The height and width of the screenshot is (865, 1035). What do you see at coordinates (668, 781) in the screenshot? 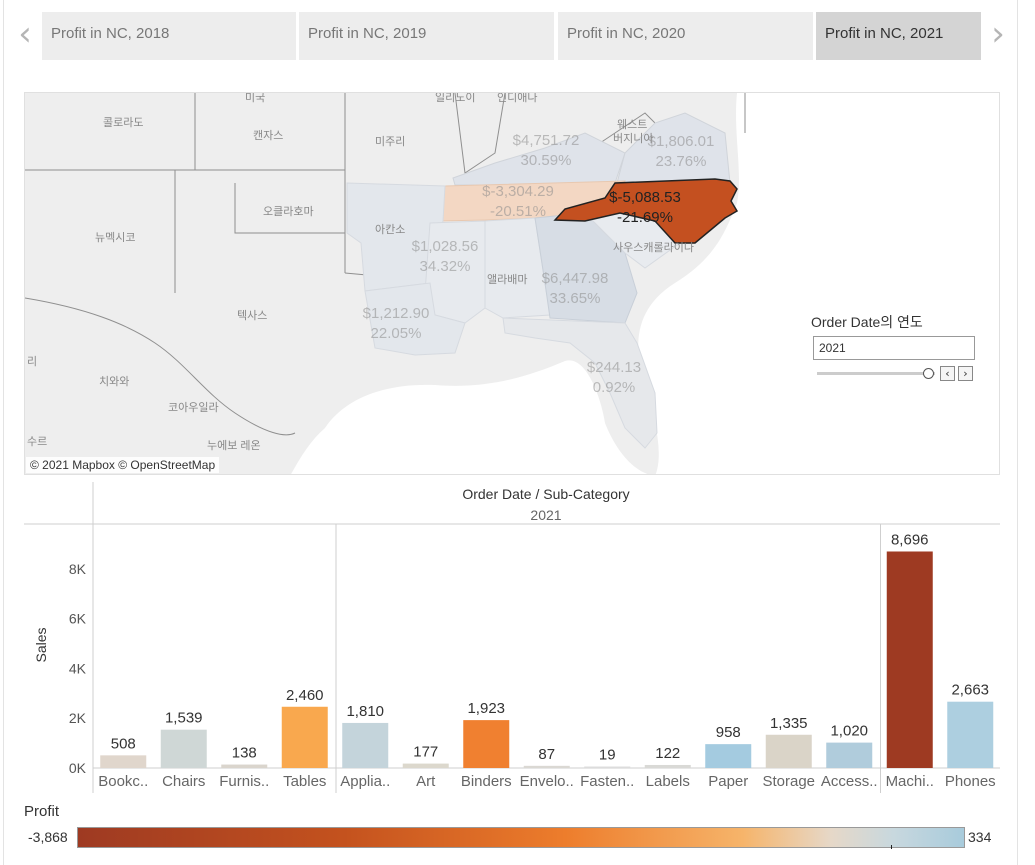
I see `x-tick-label: Labels` at bounding box center [668, 781].